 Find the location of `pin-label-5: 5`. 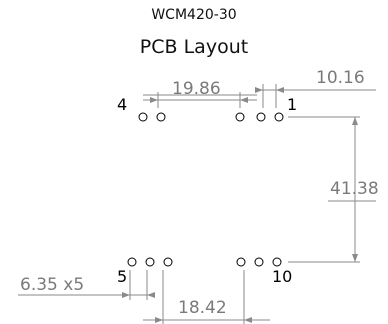

pin-label-5: 5 is located at coordinates (122, 276).